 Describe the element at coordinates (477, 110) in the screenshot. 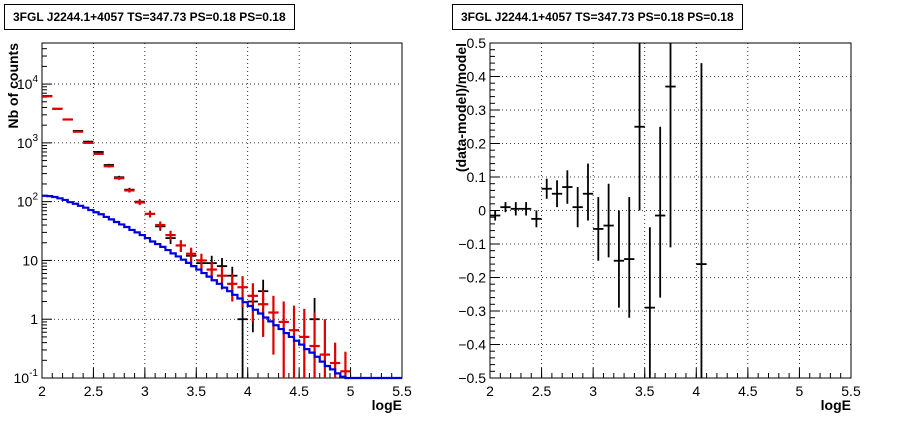

I see `y-tick-label: 0.3` at that location.